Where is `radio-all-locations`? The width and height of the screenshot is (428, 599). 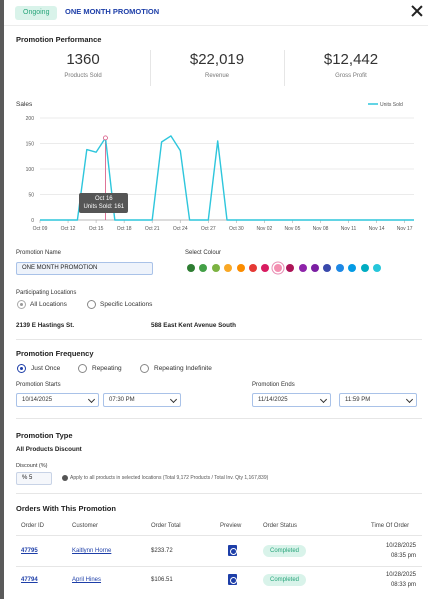 radio-all-locations is located at coordinates (21, 304).